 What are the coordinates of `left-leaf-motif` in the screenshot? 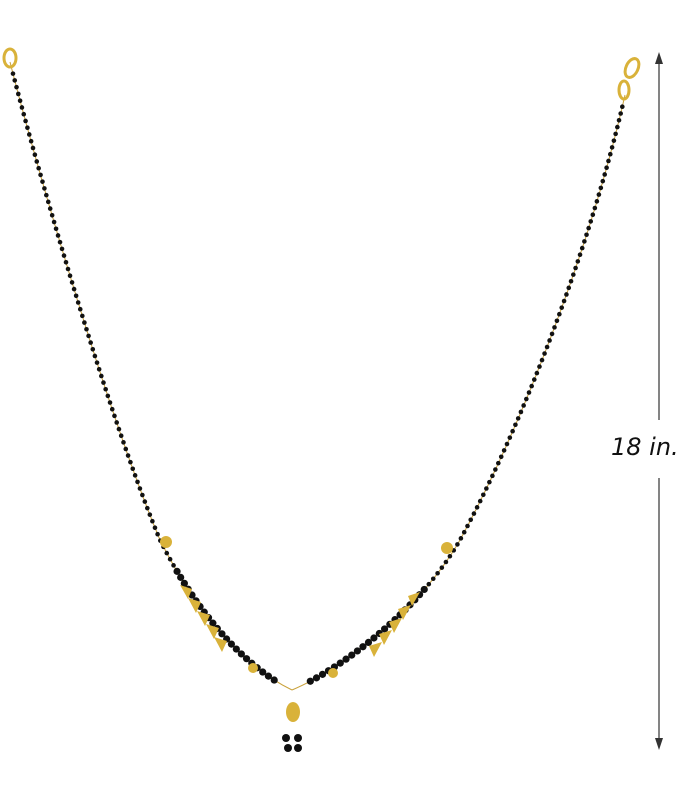 It's located at (203, 618).